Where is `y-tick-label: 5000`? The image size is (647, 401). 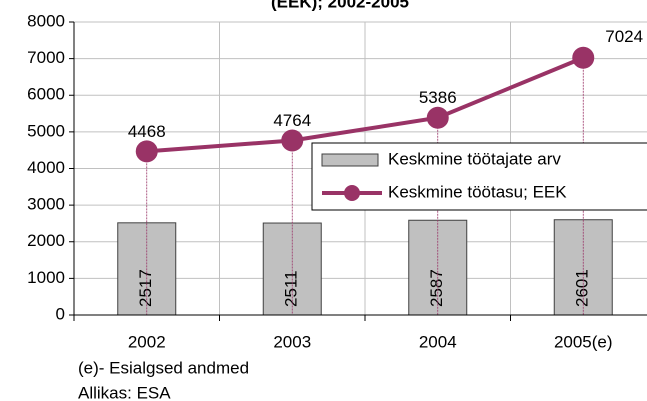 y-tick-label: 5000 is located at coordinates (46, 130).